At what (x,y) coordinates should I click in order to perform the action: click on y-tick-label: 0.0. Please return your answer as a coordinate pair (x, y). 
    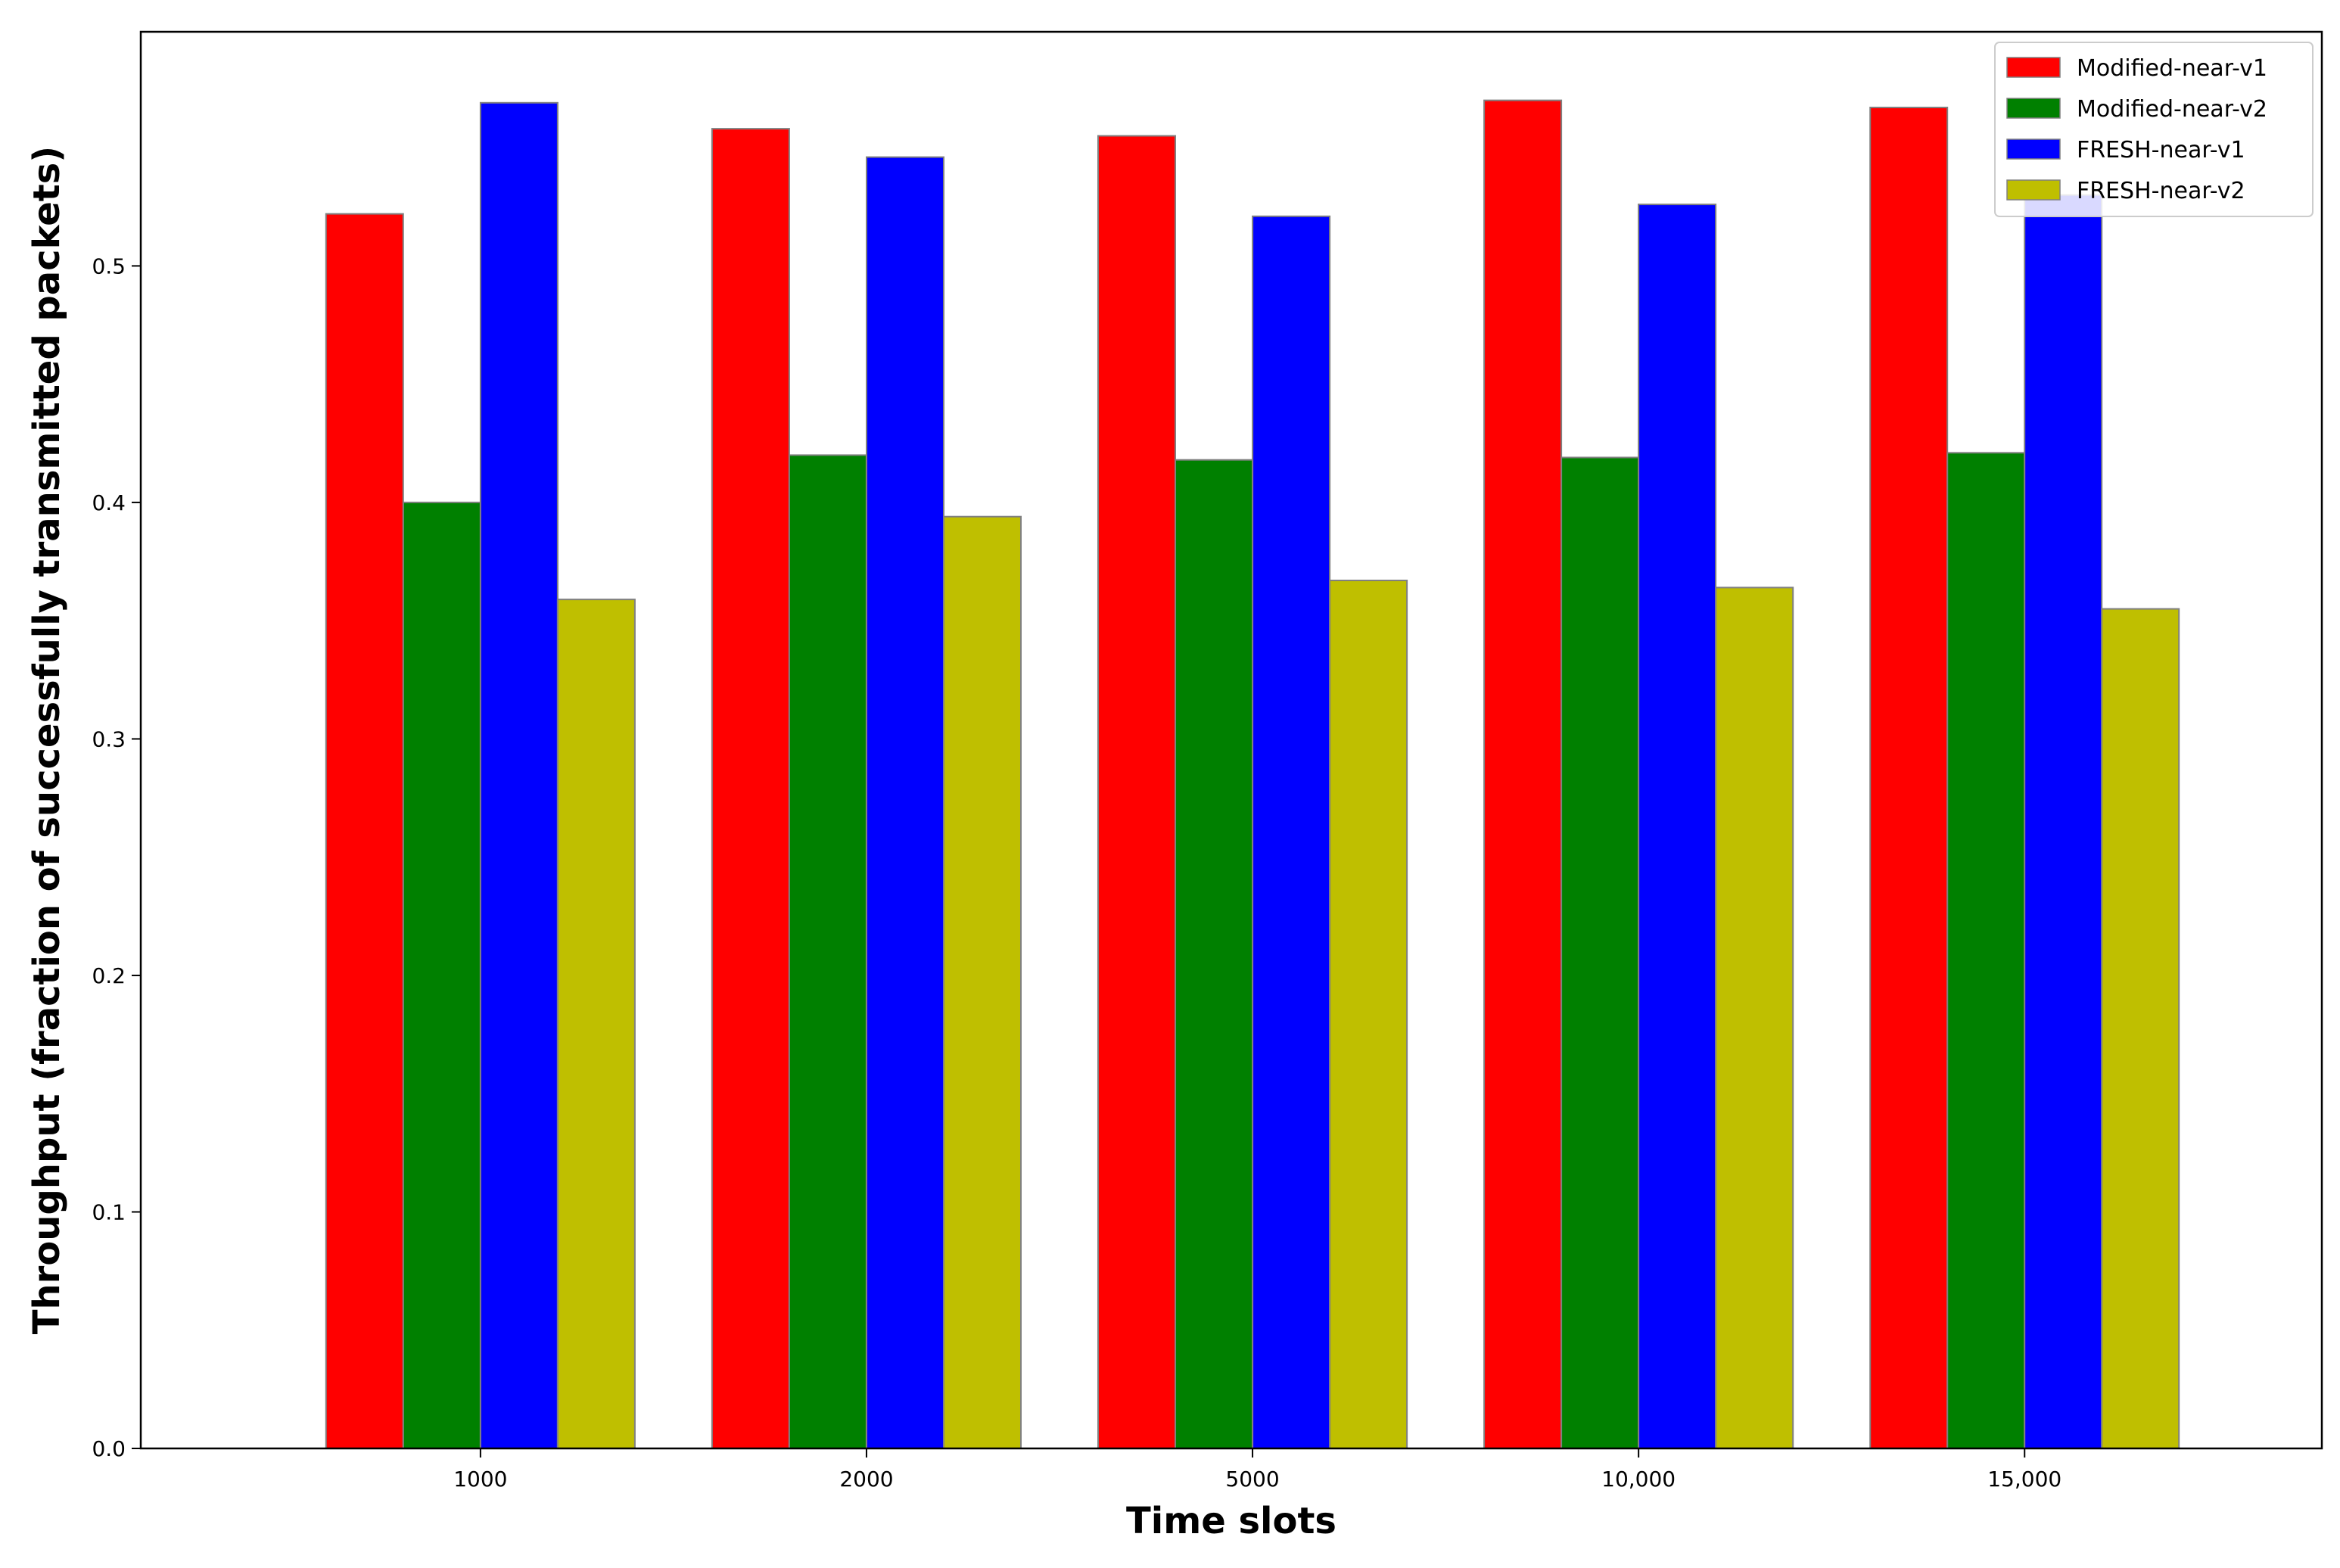
    Looking at the image, I should click on (109, 1449).